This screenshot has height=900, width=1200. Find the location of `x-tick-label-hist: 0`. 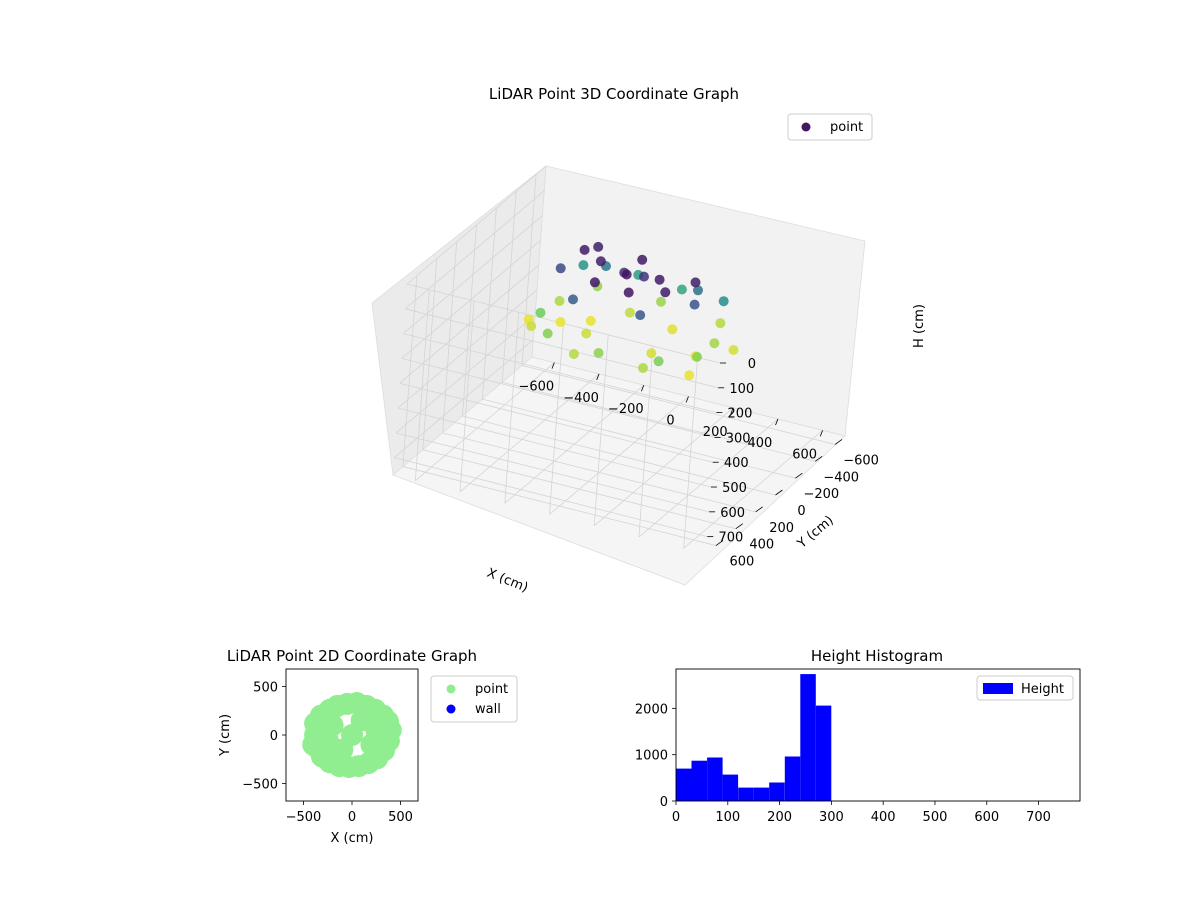

x-tick-label-hist: 0 is located at coordinates (676, 817).